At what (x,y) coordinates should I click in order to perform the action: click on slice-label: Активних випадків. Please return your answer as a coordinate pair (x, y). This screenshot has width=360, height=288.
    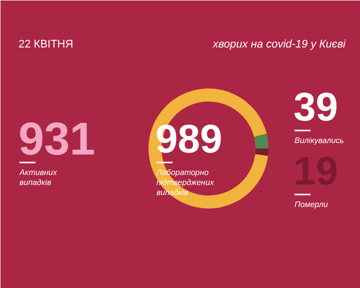
    Looking at the image, I should click on (38, 177).